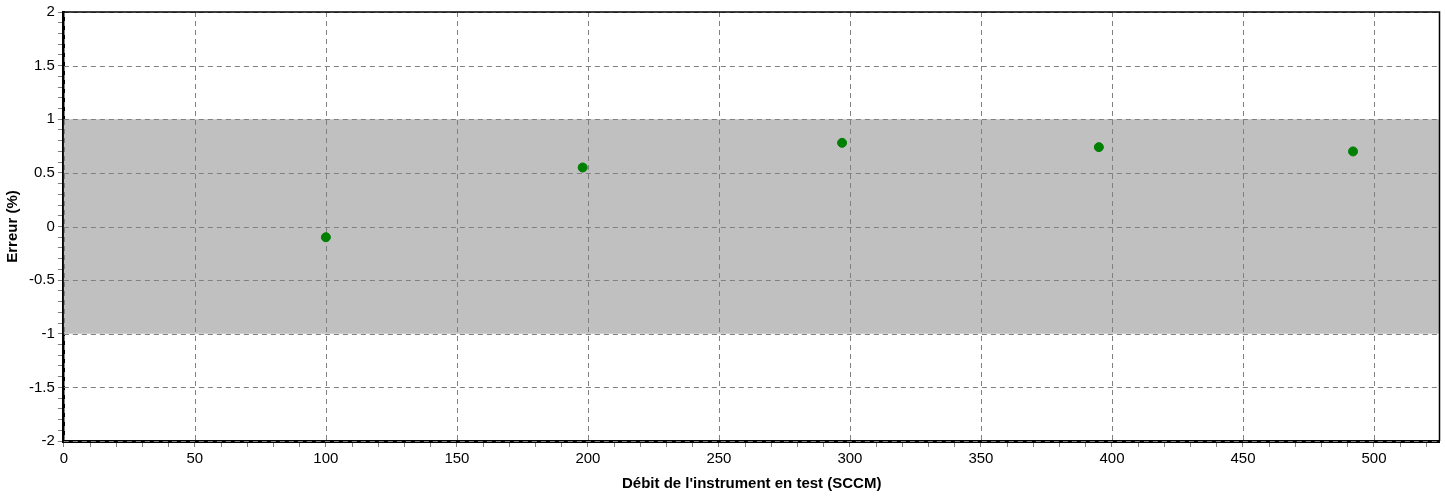  What do you see at coordinates (1243, 458) in the screenshot?
I see `x-tick-label: 450` at bounding box center [1243, 458].